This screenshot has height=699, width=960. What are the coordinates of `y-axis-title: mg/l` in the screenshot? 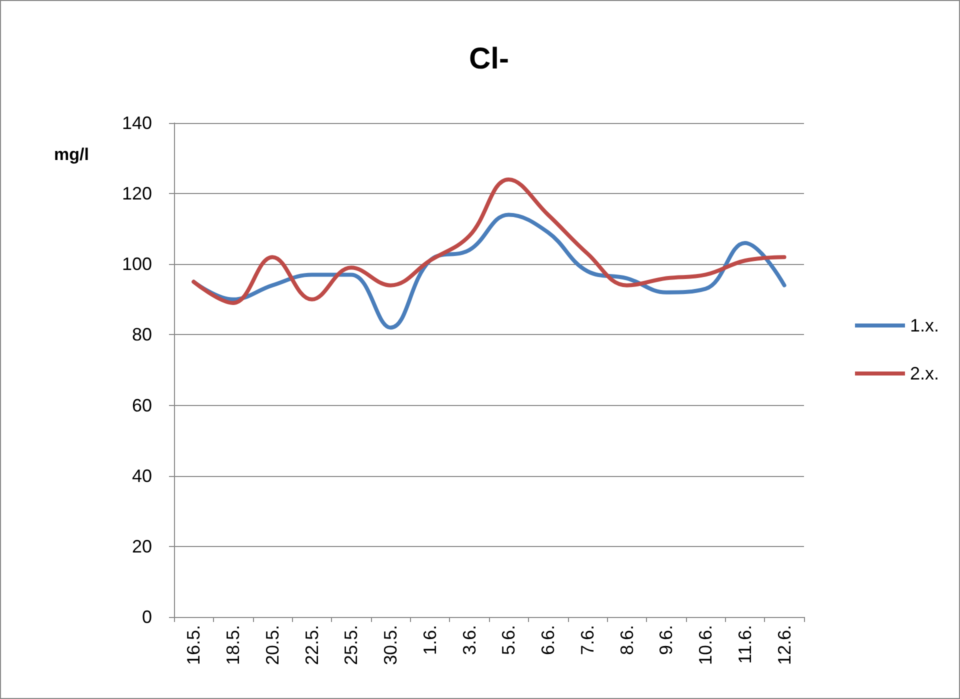 It's located at (71, 154).